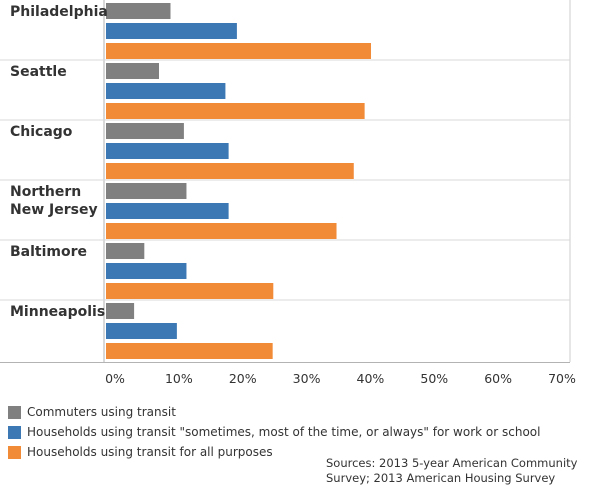  I want to click on bar-northern-new-jersey-households-work-school, so click(167, 211).